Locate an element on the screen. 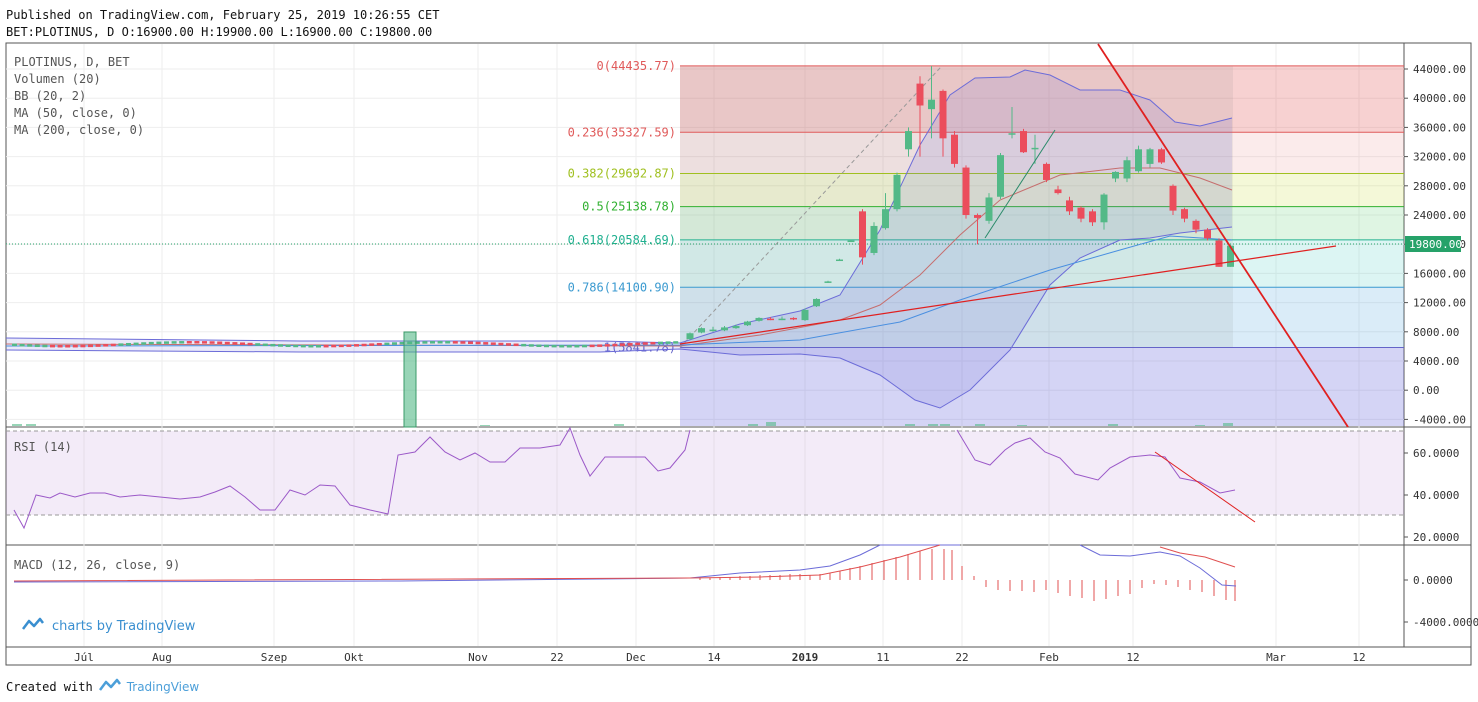 This screenshot has height=702, width=1478. last-price-badge is located at coordinates (1433, 244).